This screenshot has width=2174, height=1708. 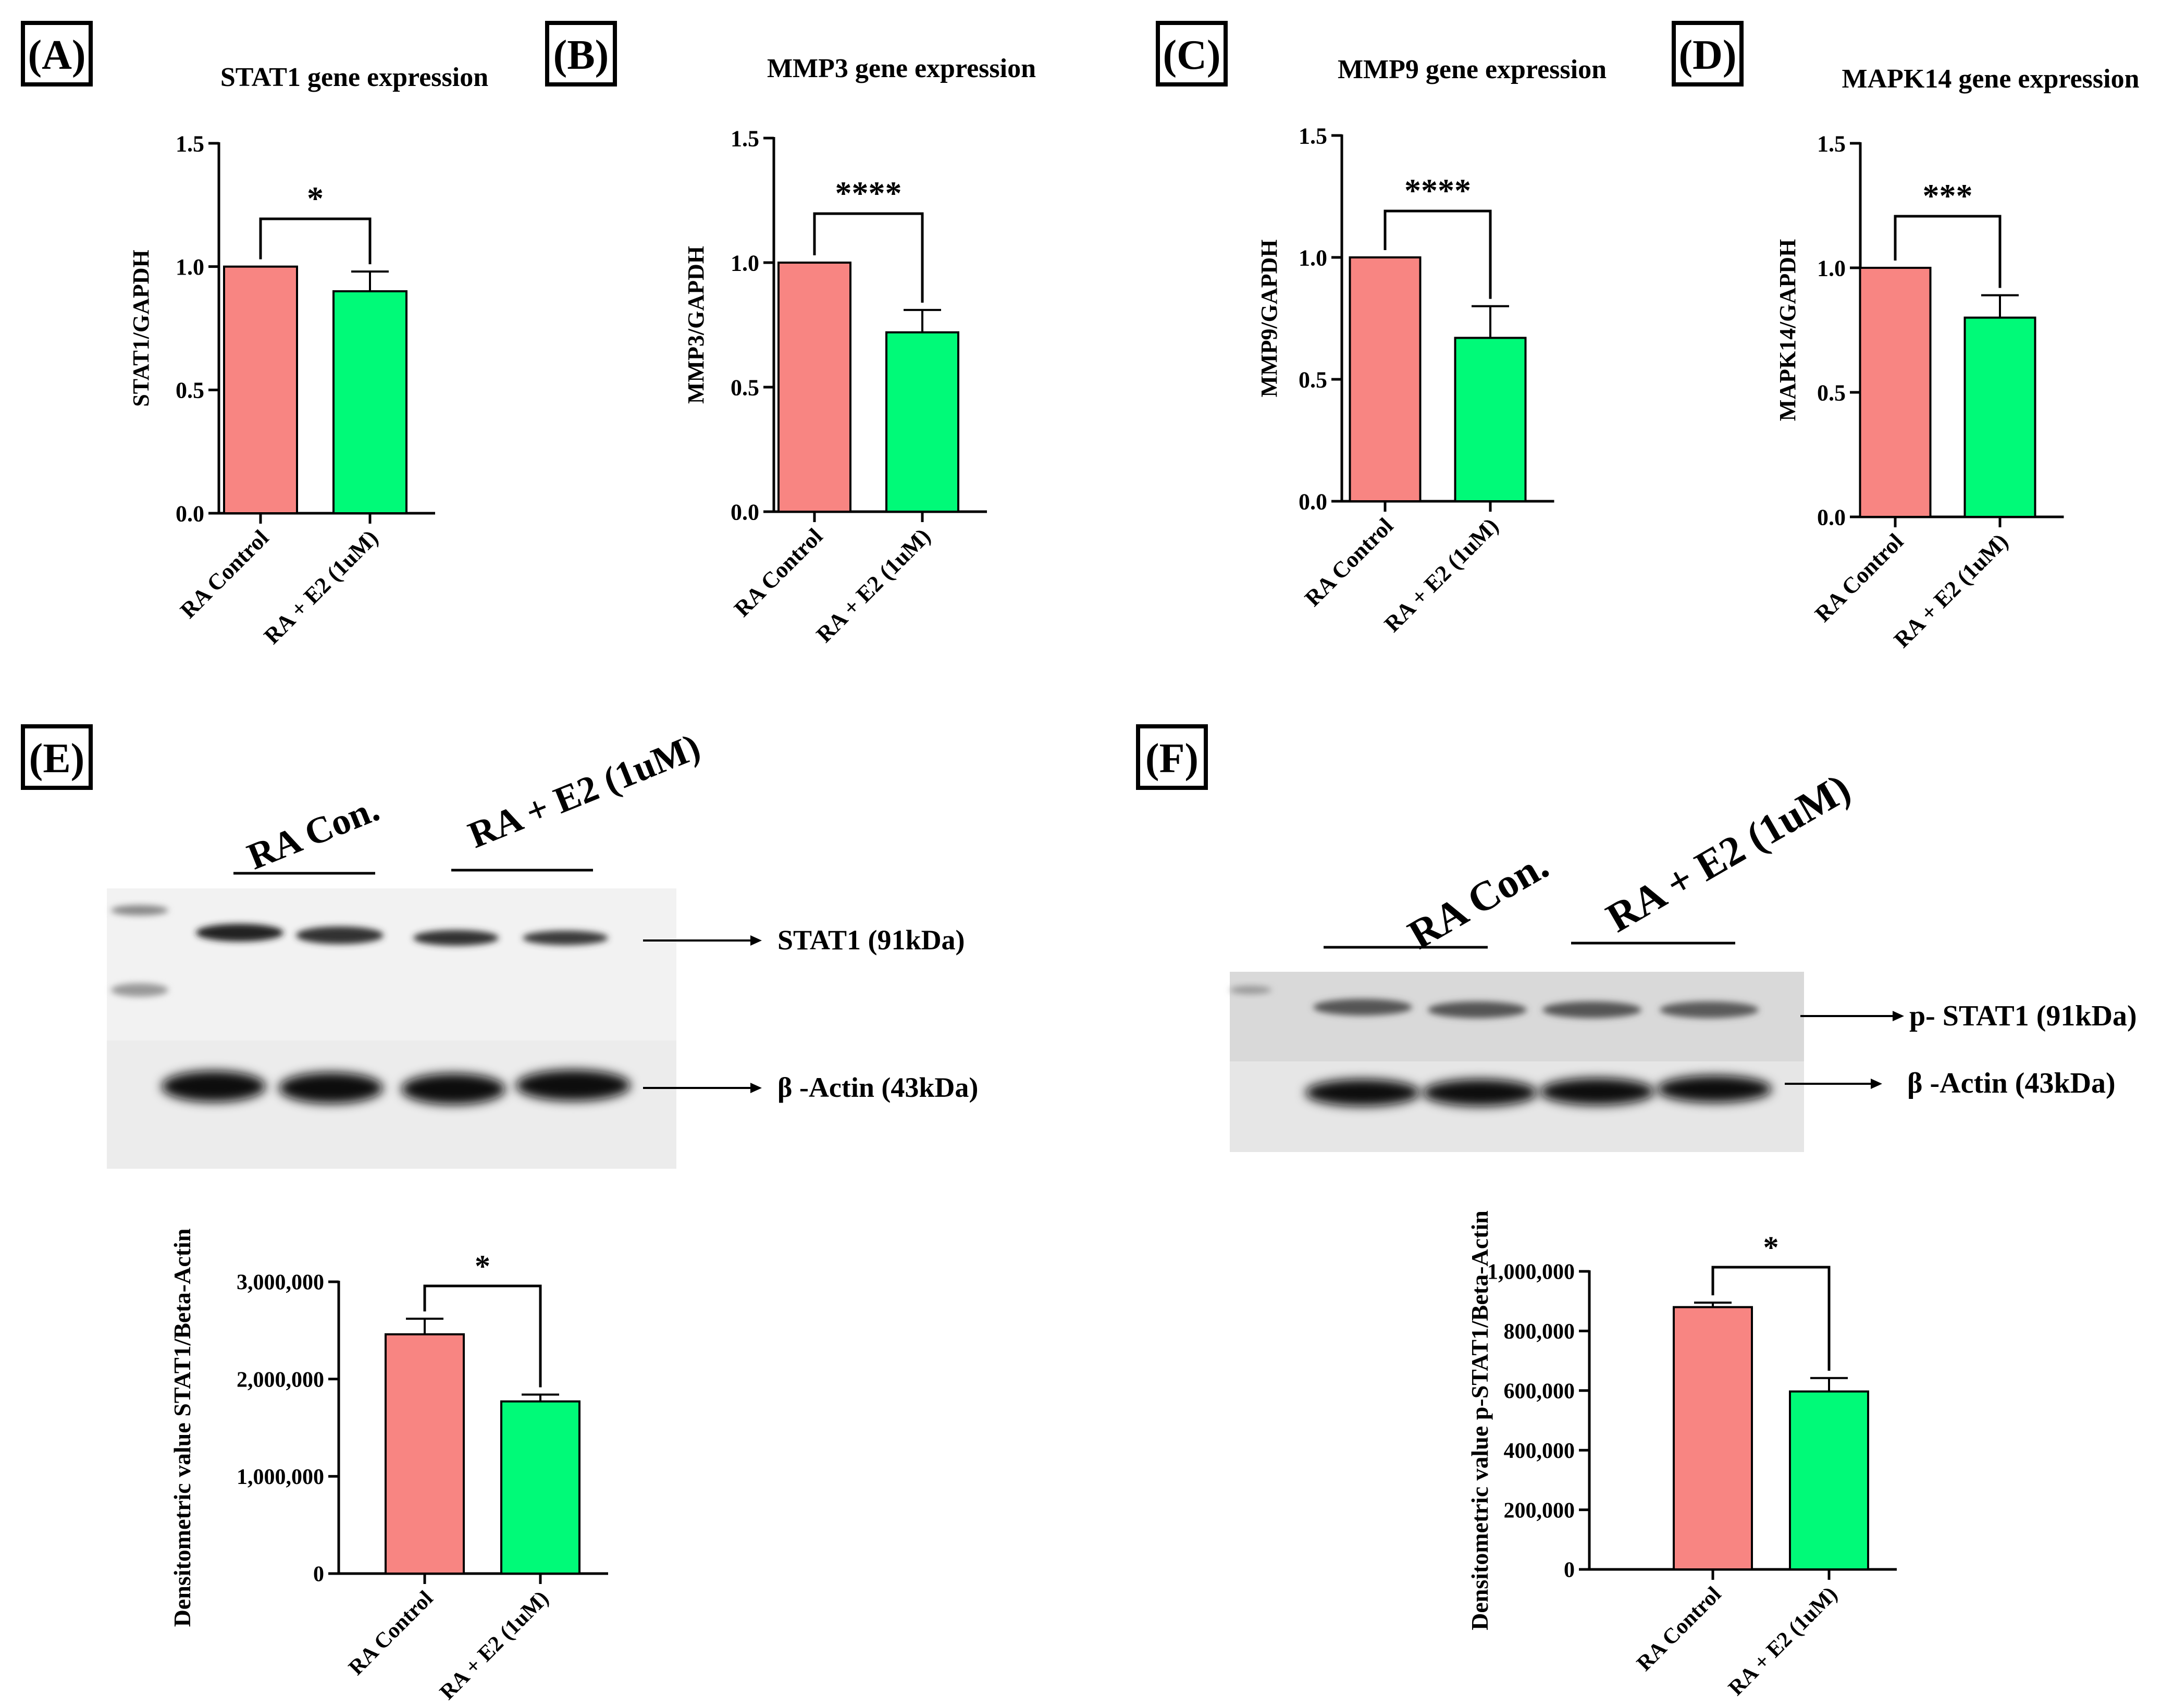 What do you see at coordinates (584, 790) in the screenshot?
I see `blot-e-group-treated: RA + E2 (1uM)` at bounding box center [584, 790].